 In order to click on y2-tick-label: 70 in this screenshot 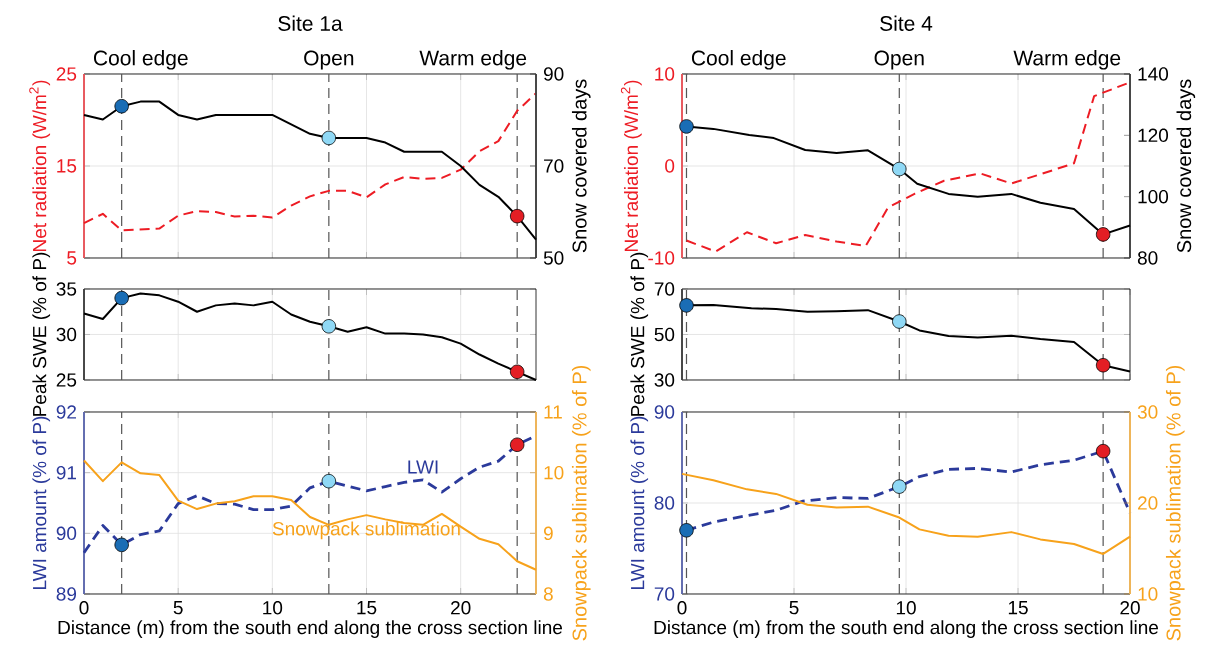, I will do `click(554, 166)`.